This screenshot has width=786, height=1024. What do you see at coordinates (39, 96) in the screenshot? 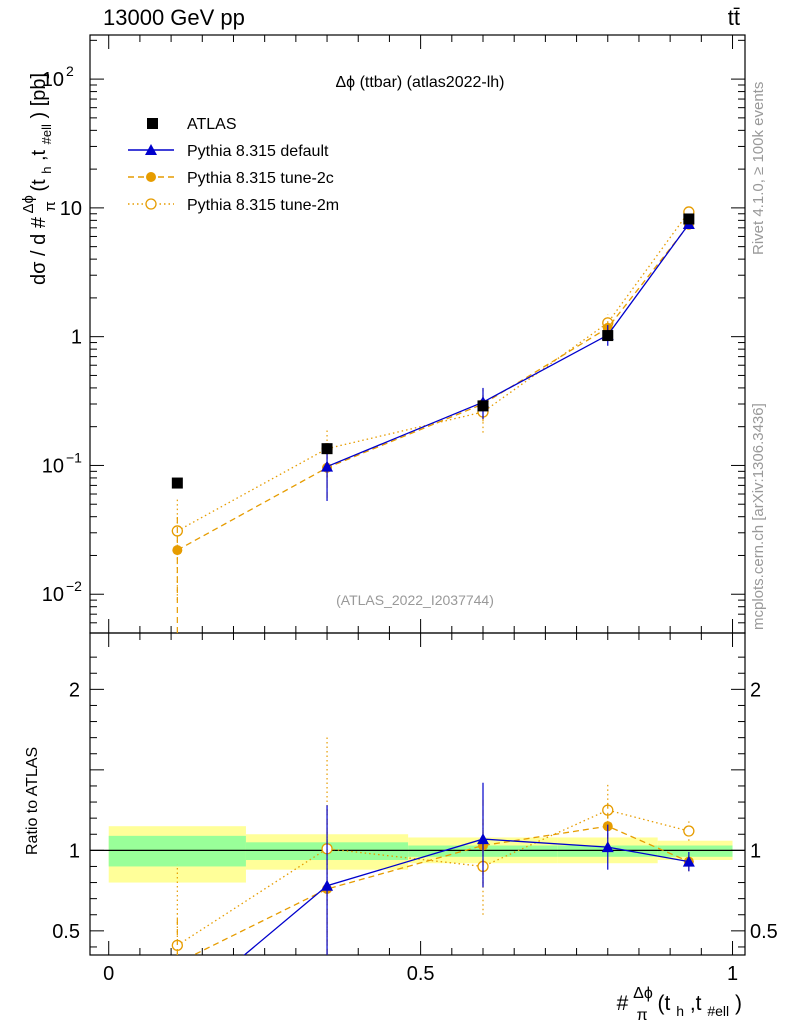
I see `ylabel-end: ) [pb]` at bounding box center [39, 96].